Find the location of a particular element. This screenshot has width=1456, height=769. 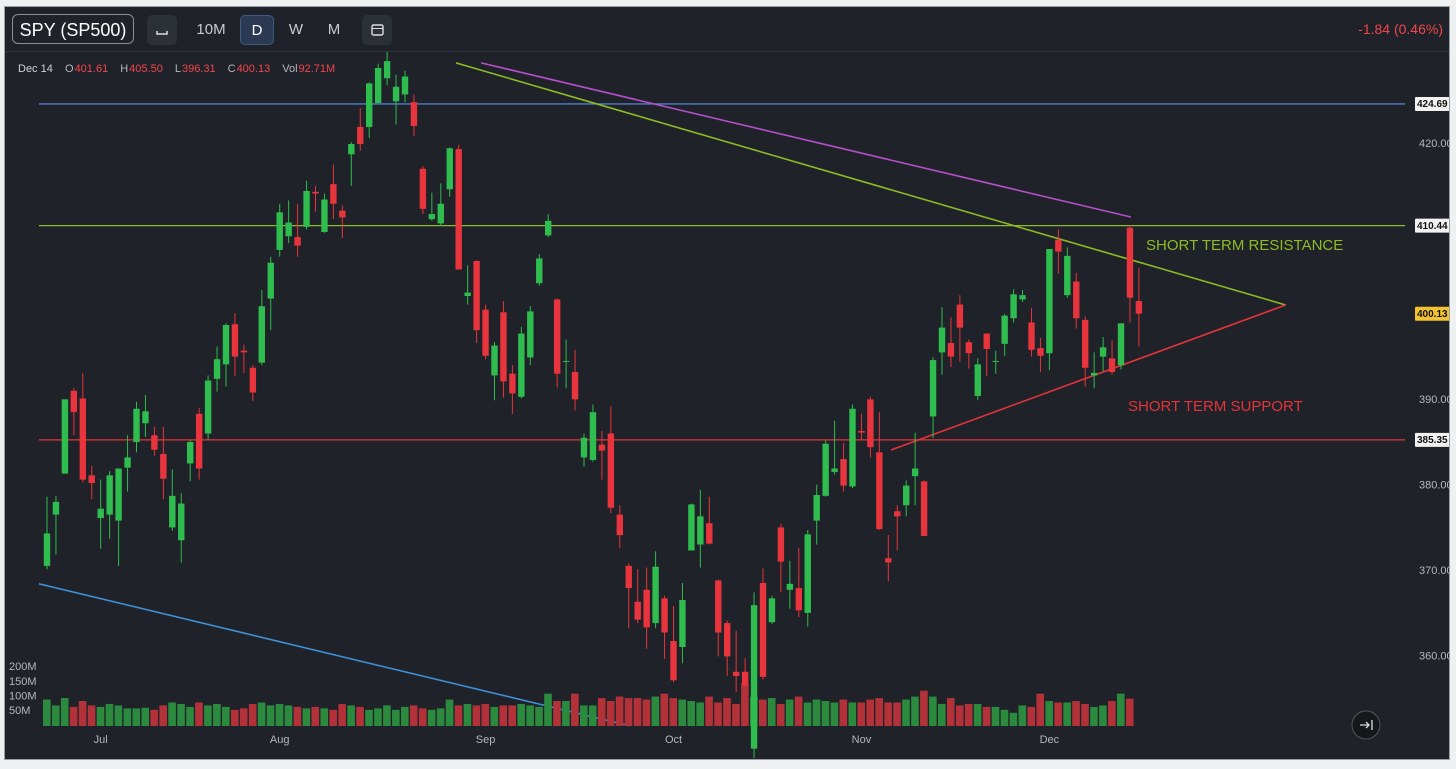

last-price-label: 400.13 is located at coordinates (1432, 314).